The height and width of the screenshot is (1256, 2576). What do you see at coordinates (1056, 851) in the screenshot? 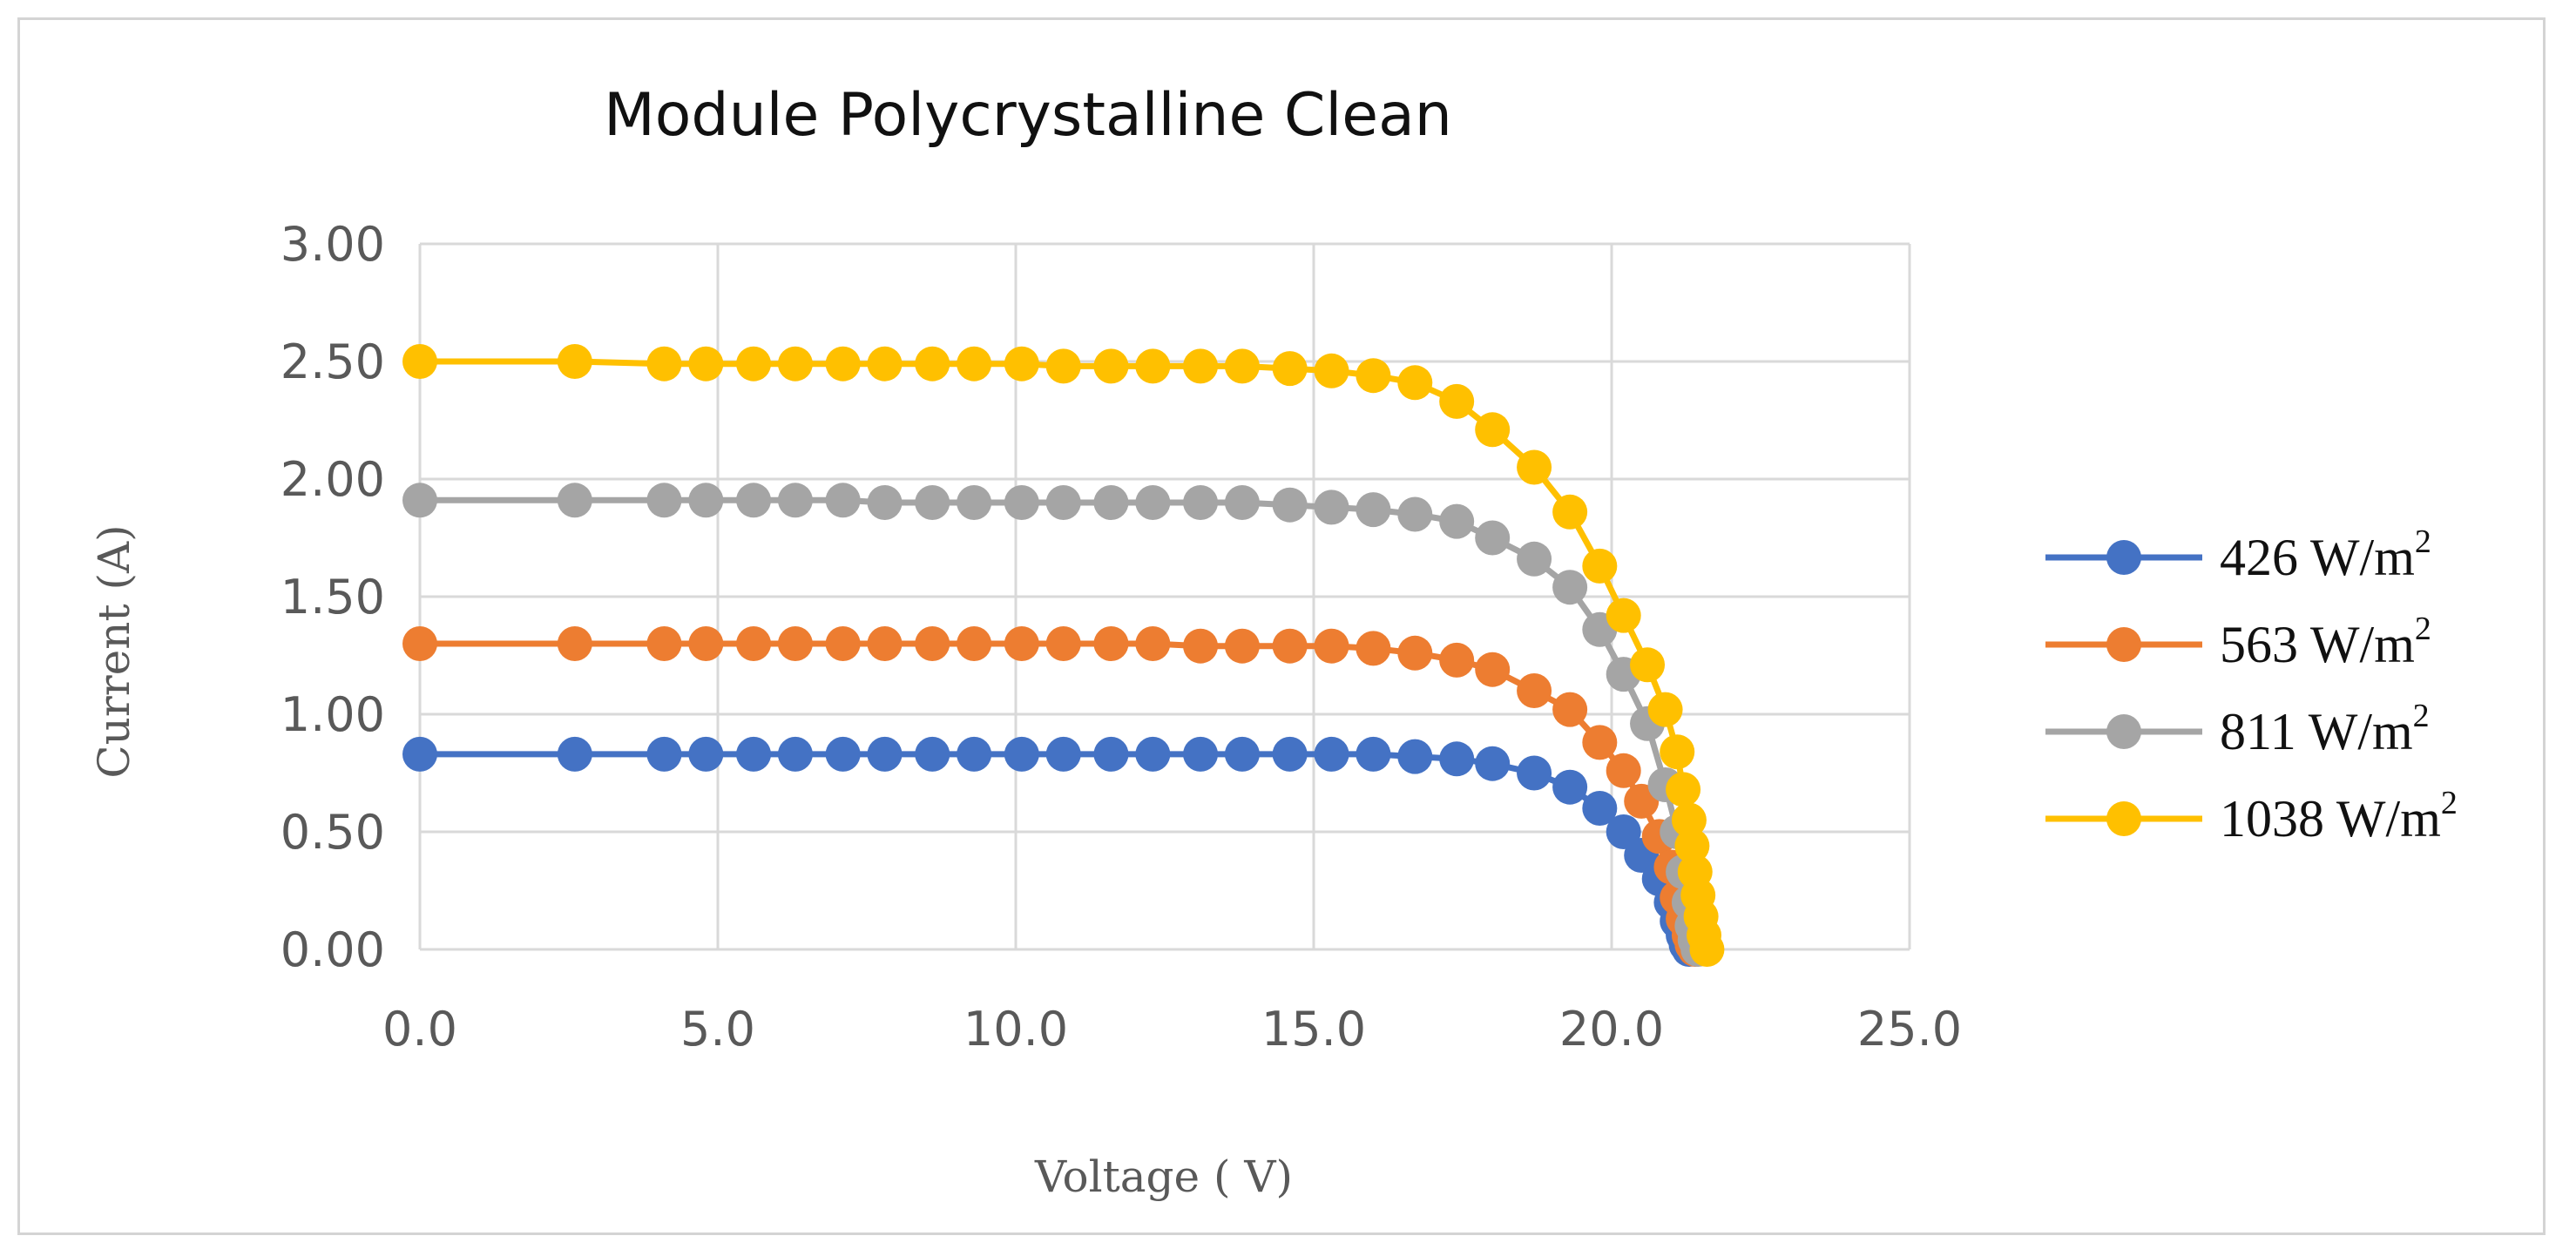
I see `series-line` at bounding box center [1056, 851].